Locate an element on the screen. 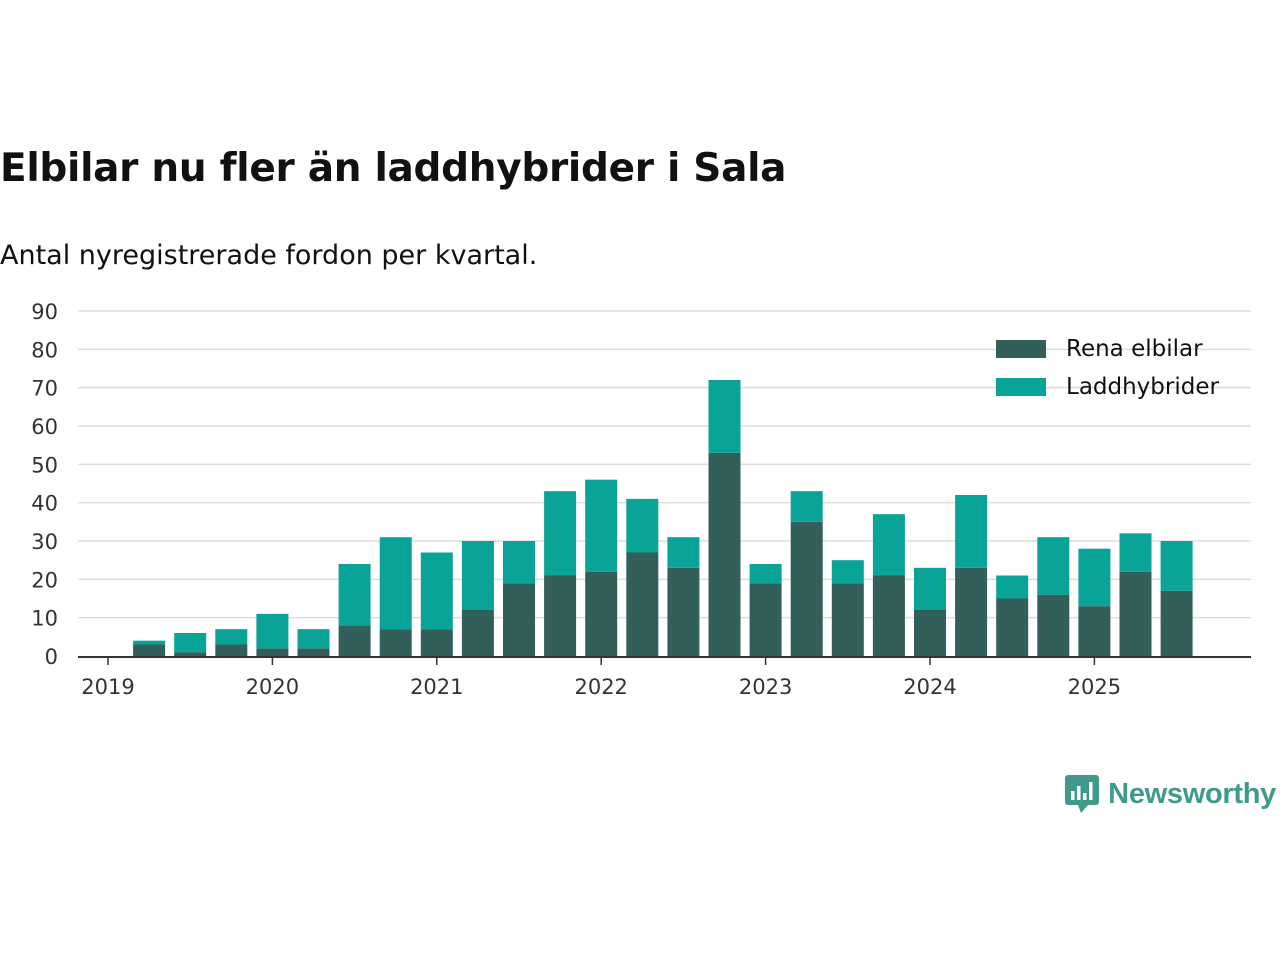 The width and height of the screenshot is (1280, 960). newsworthy-brand: Newsworthy is located at coordinates (1170, 794).